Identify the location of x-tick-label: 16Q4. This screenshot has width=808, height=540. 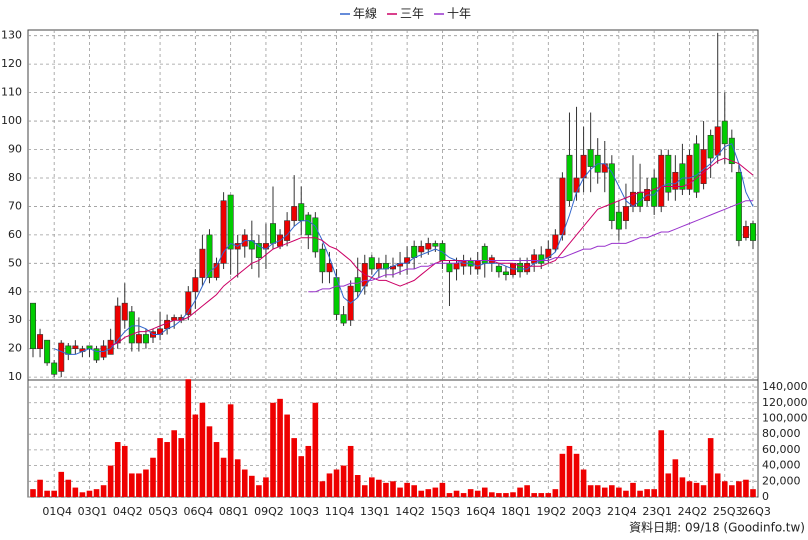
(481, 511).